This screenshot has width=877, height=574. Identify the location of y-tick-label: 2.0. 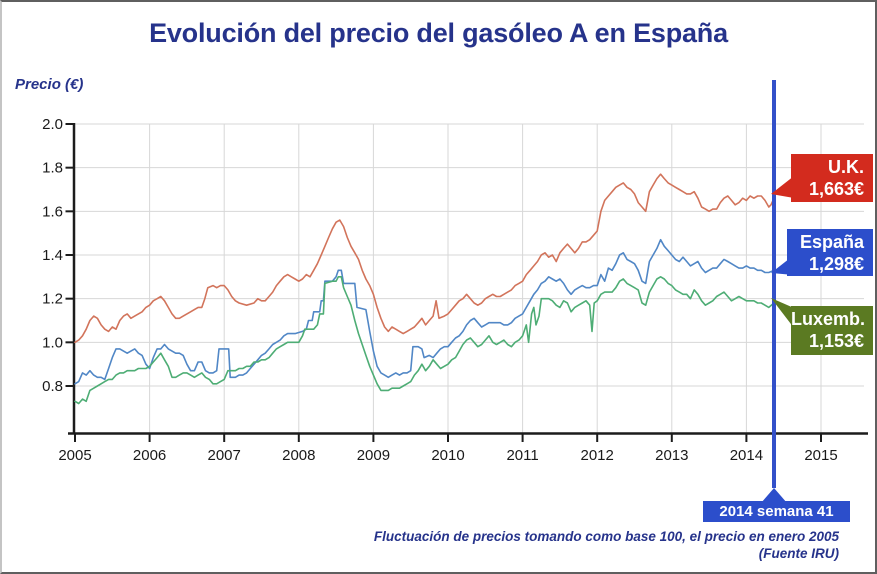
(52, 124).